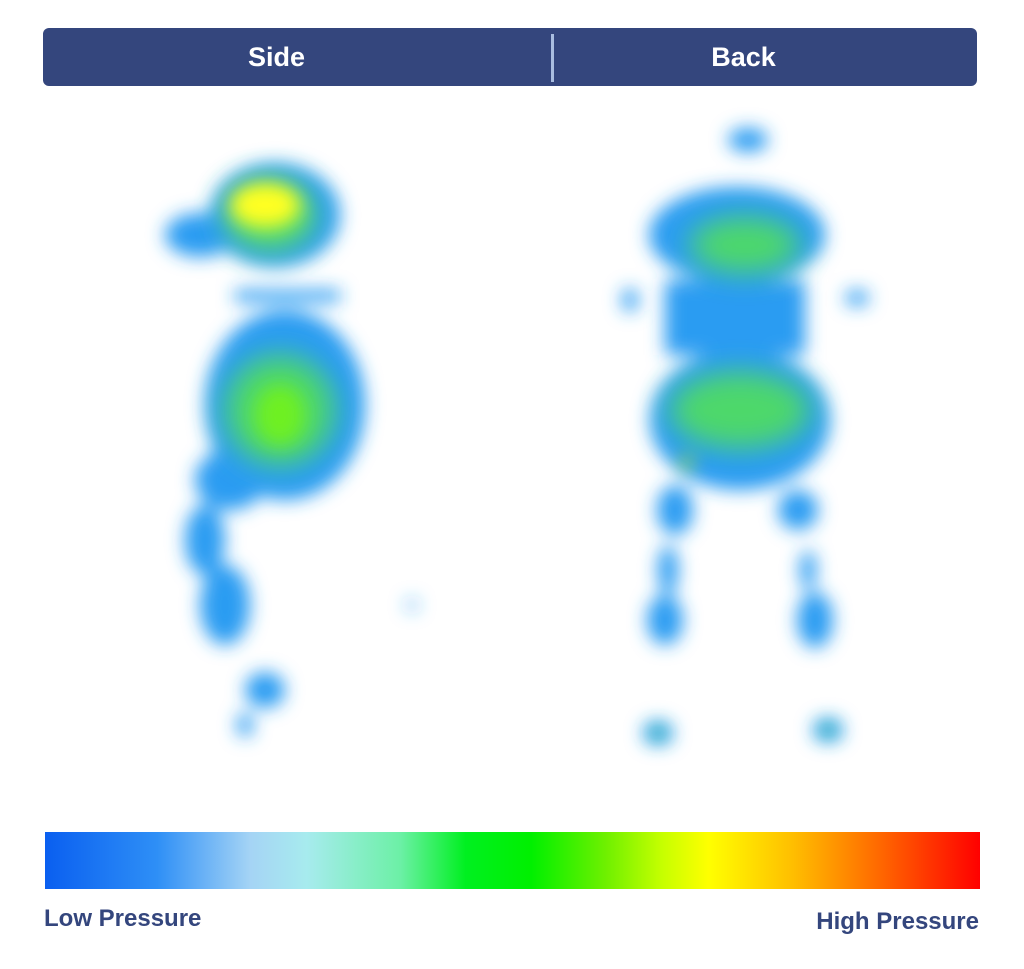  I want to click on tab-back: Back, so click(743, 56).